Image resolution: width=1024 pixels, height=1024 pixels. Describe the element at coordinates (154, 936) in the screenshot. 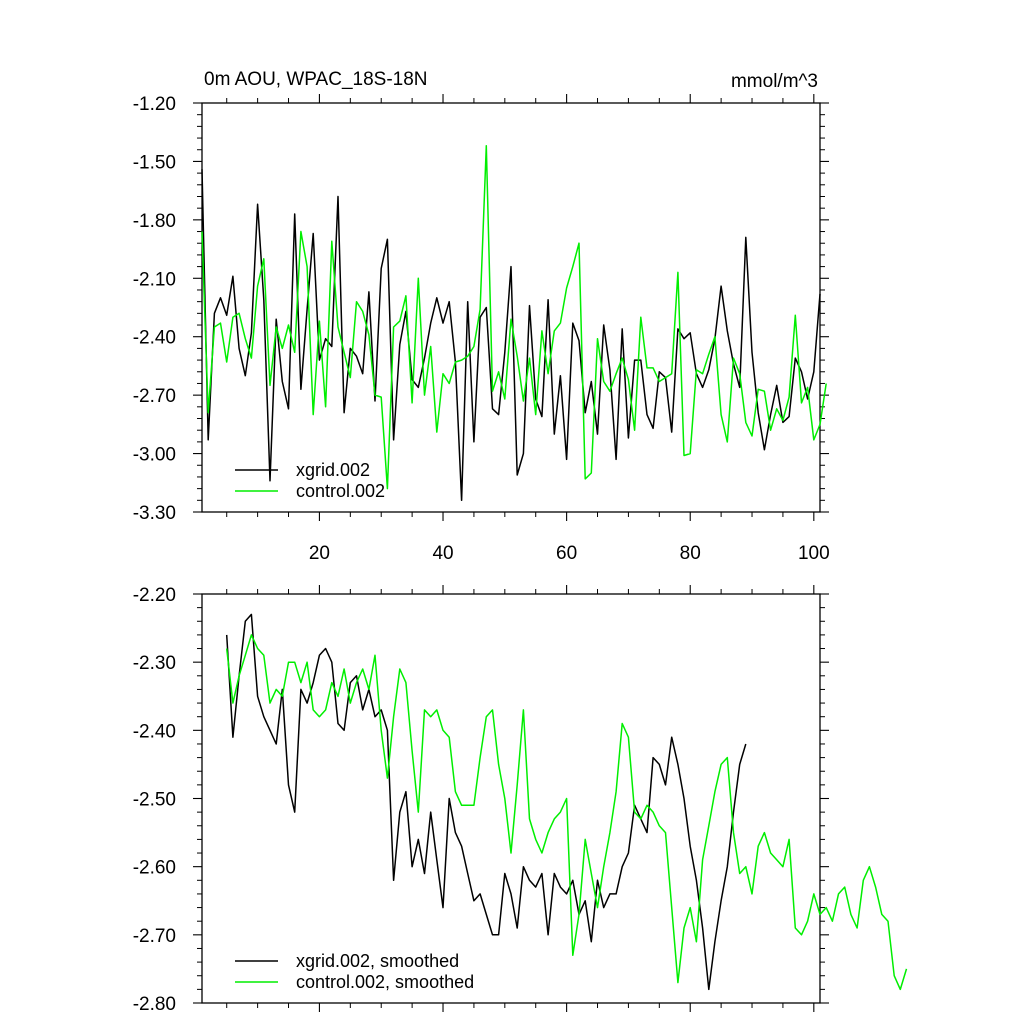

I see `bottom-y-tick-label: -2.70` at that location.